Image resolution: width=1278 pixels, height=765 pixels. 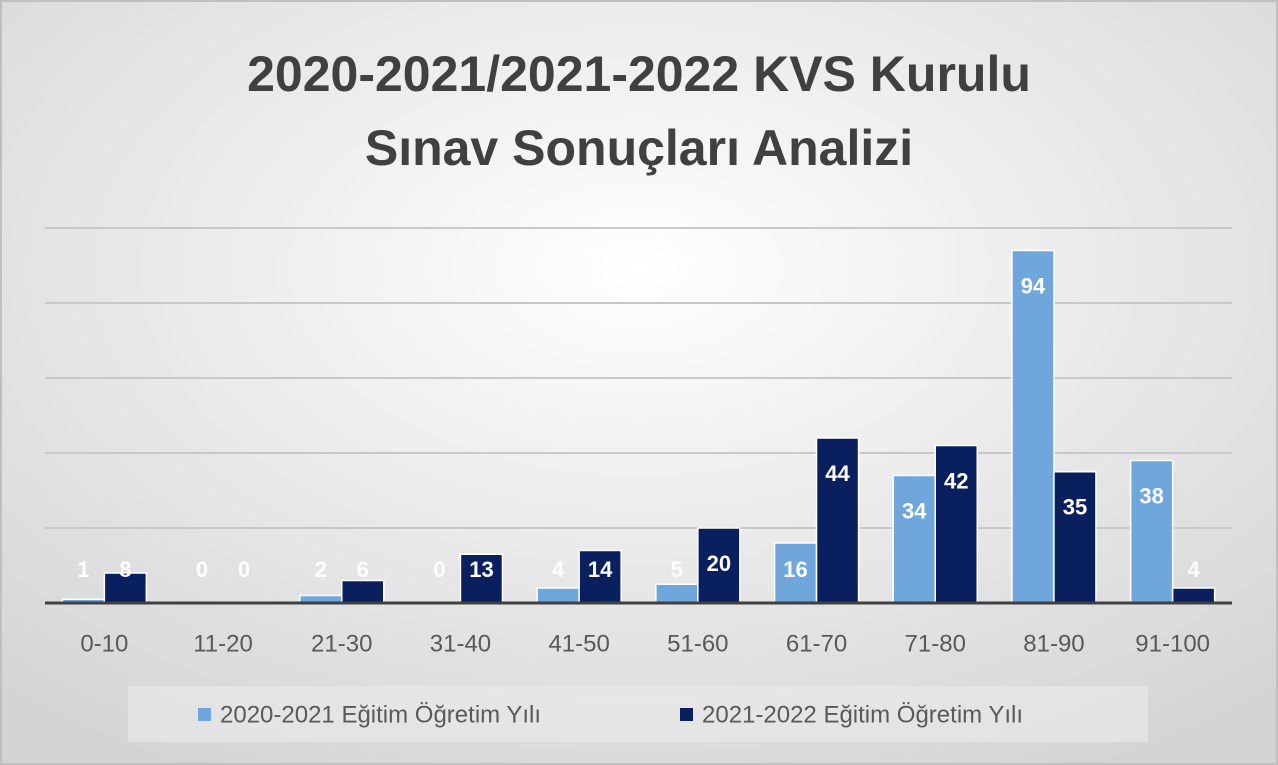 I want to click on x-tick-label: 71-80, so click(x=935, y=643).